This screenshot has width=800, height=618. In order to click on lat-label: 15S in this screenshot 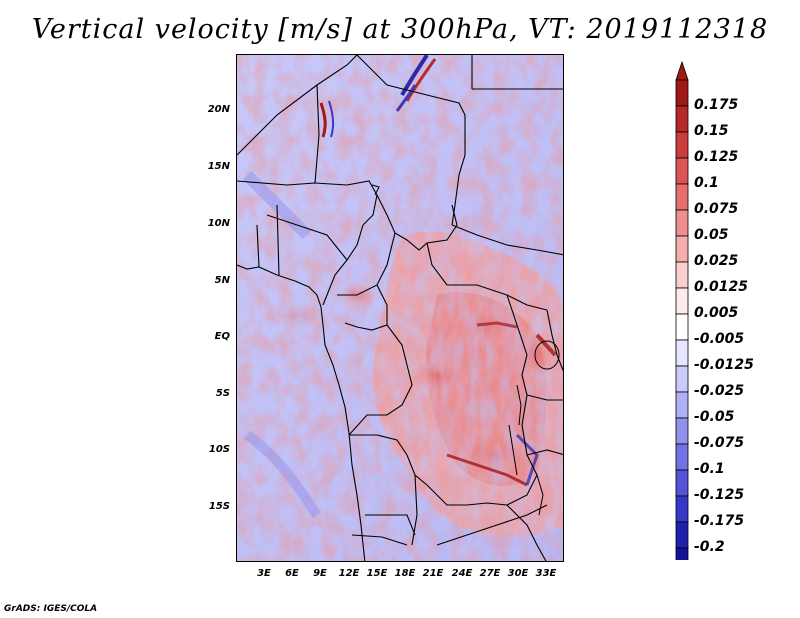, I will do `click(219, 506)`.